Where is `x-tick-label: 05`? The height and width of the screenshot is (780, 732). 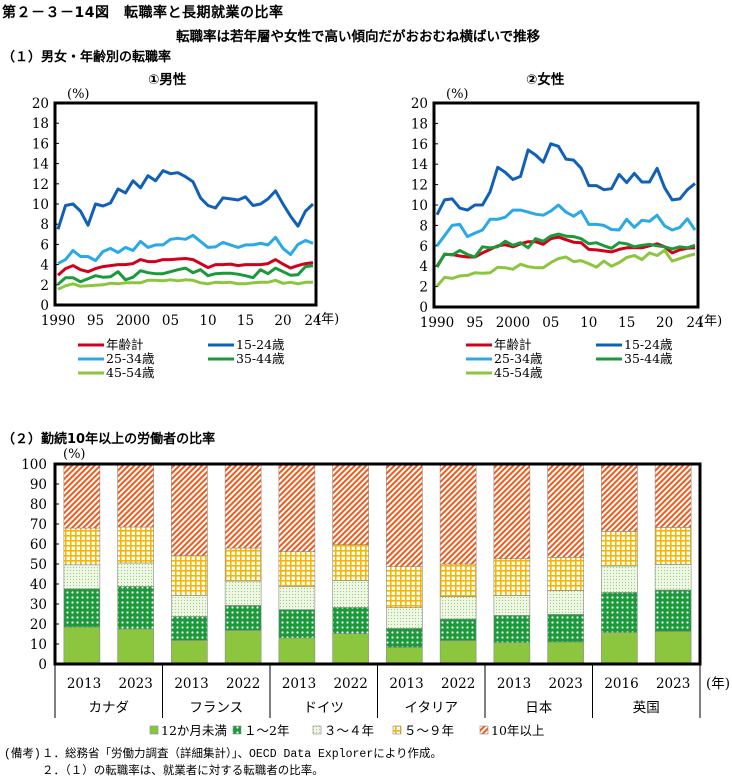 x-tick-label: 05 is located at coordinates (170, 321).